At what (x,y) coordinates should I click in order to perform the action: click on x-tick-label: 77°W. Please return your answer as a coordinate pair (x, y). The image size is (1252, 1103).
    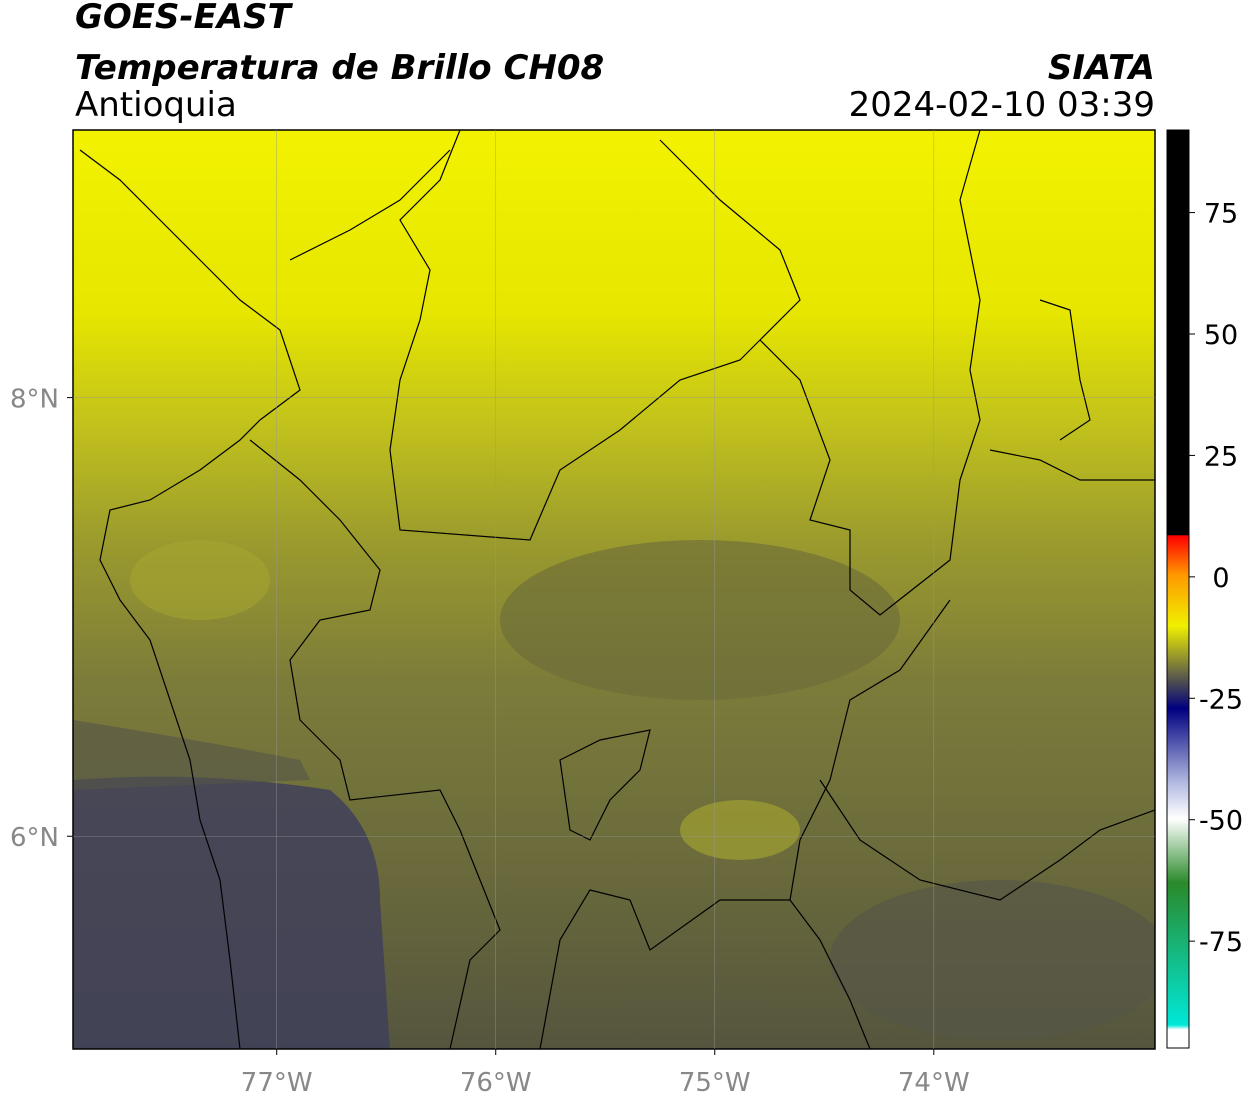
    Looking at the image, I should click on (277, 1083).